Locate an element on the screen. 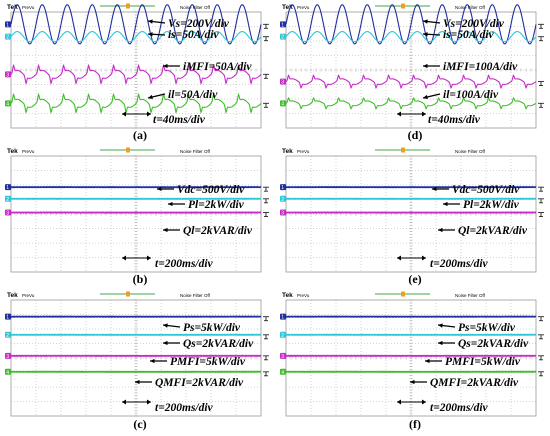  annotation-label: Ql=2kVAR/div is located at coordinates (218, 231).